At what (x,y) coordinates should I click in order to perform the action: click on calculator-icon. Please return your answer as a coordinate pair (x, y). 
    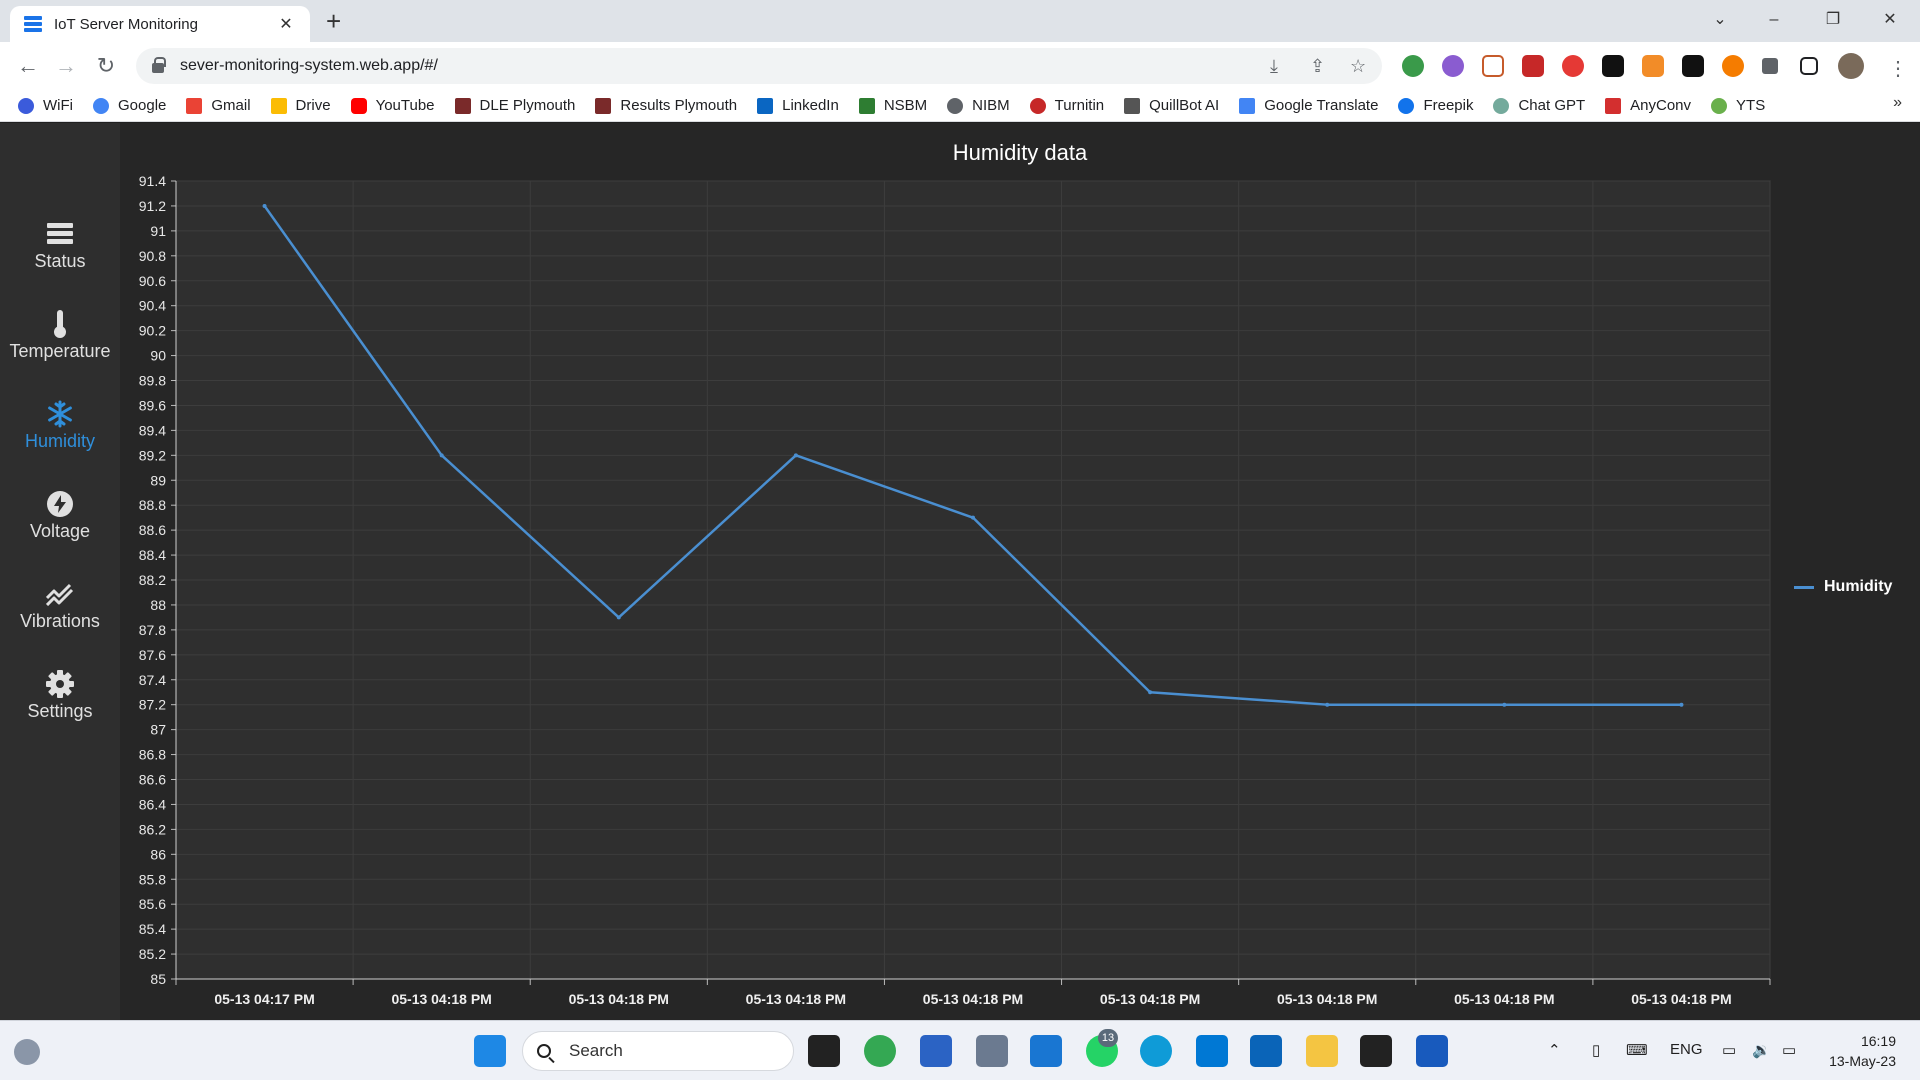
    Looking at the image, I should click on (992, 1051).